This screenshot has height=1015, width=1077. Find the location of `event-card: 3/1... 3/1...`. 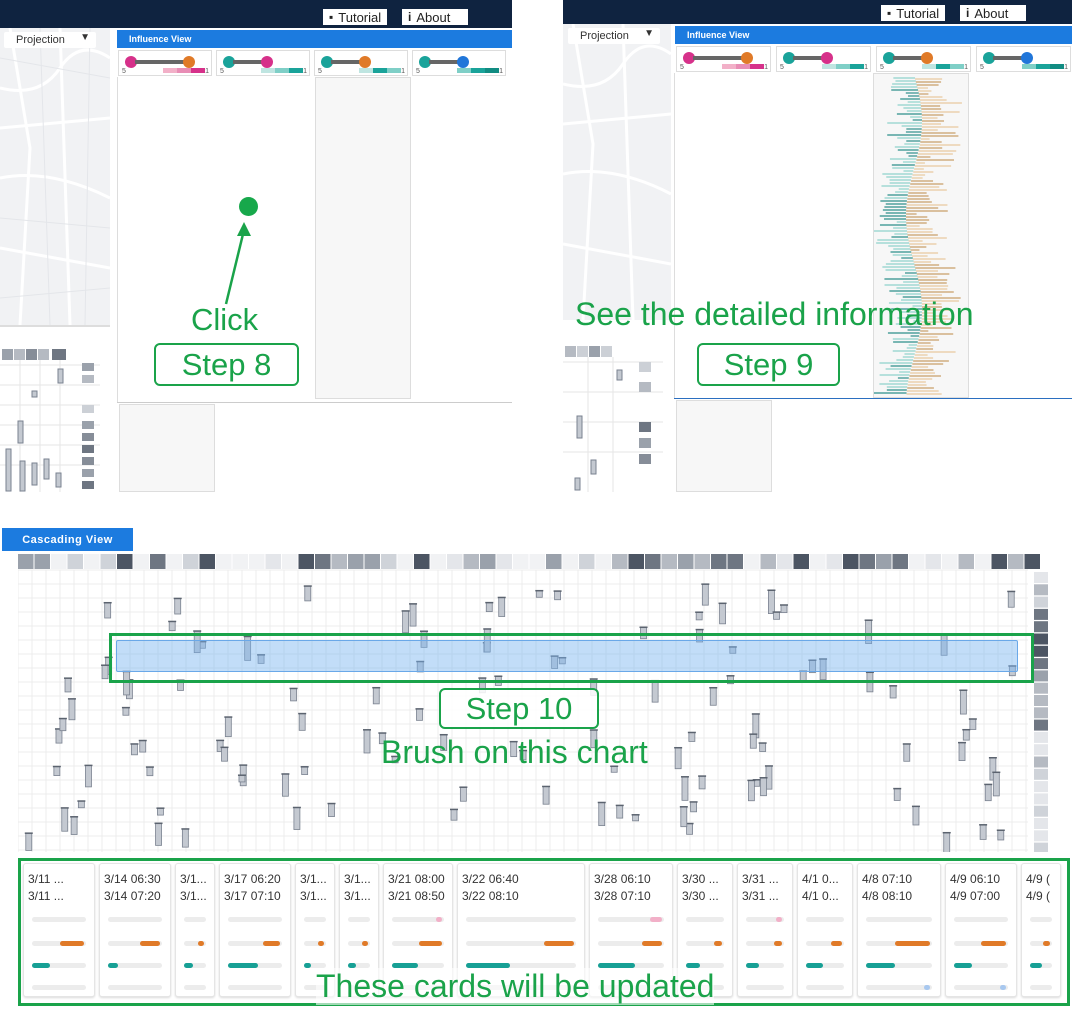

event-card: 3/1... 3/1... is located at coordinates (195, 930).